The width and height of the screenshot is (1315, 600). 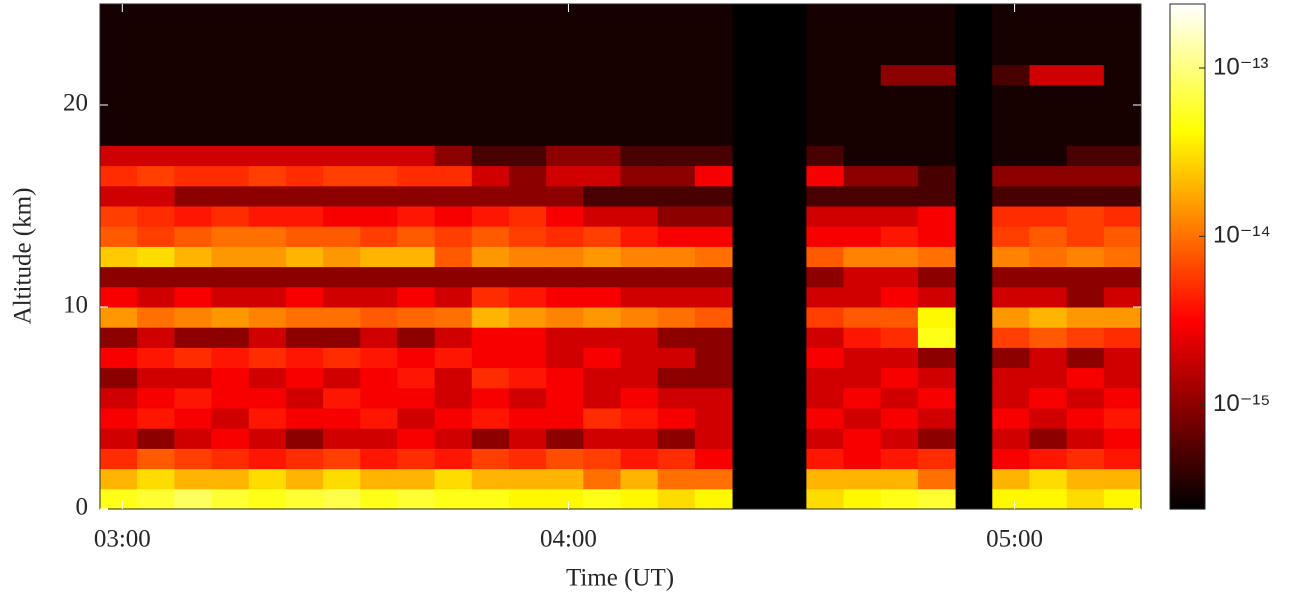 What do you see at coordinates (1242, 235) in the screenshot?
I see `colorbar-tick-label: 10⁻¹⁴` at bounding box center [1242, 235].